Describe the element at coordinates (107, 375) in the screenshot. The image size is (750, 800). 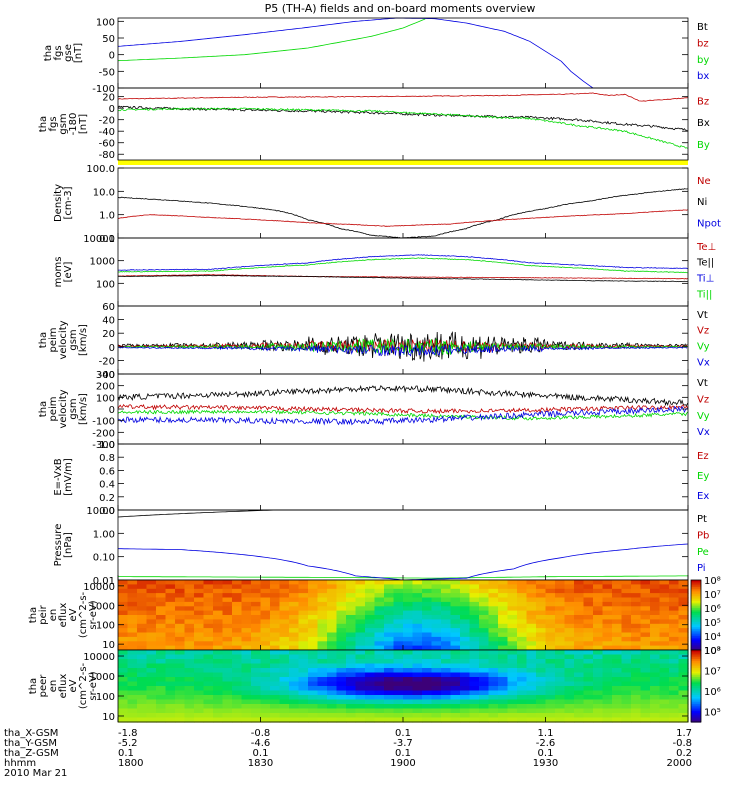
I see `y-tick-label: -40` at that location.